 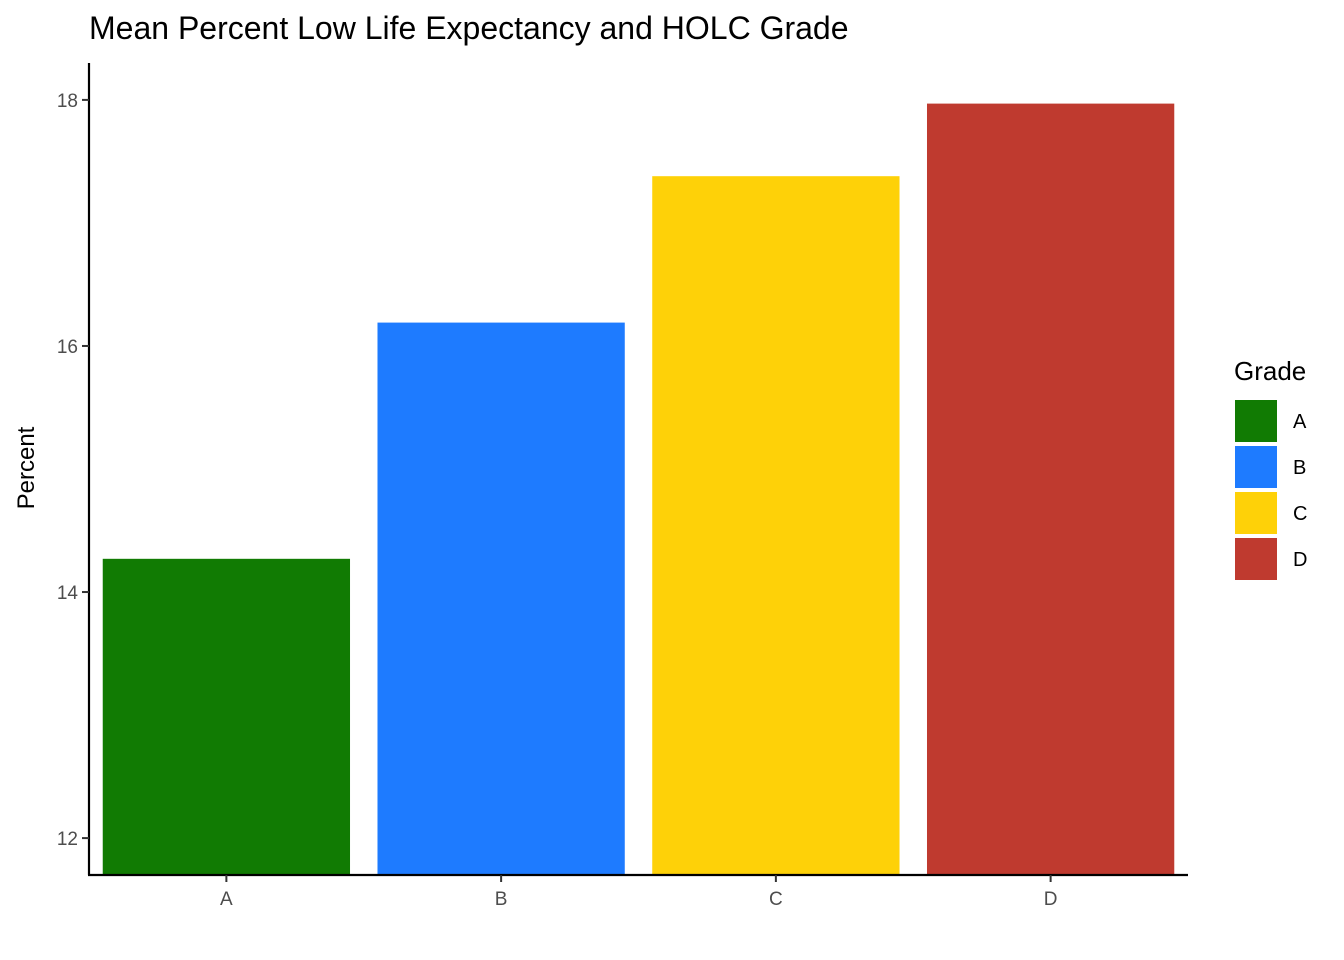 I want to click on legend-title: Grade, so click(x=1270, y=371).